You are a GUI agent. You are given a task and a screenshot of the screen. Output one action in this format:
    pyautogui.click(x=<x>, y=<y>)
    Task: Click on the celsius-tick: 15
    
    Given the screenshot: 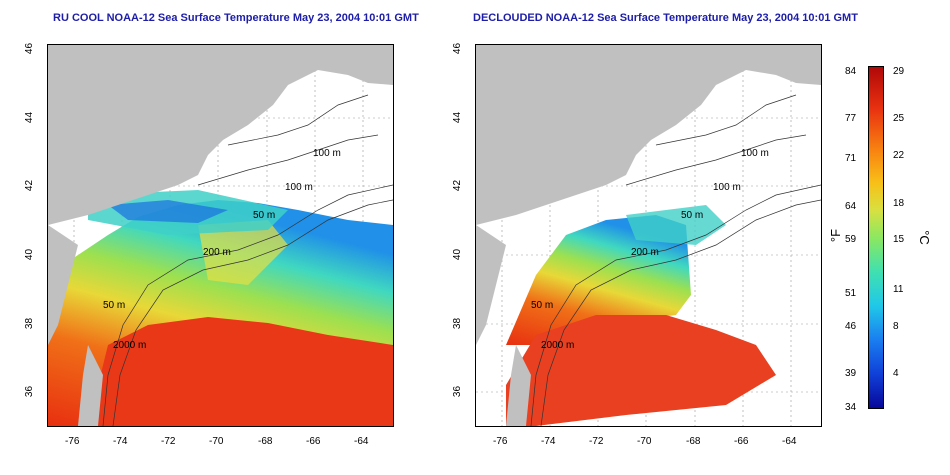 What is the action you would take?
    pyautogui.click(x=899, y=239)
    